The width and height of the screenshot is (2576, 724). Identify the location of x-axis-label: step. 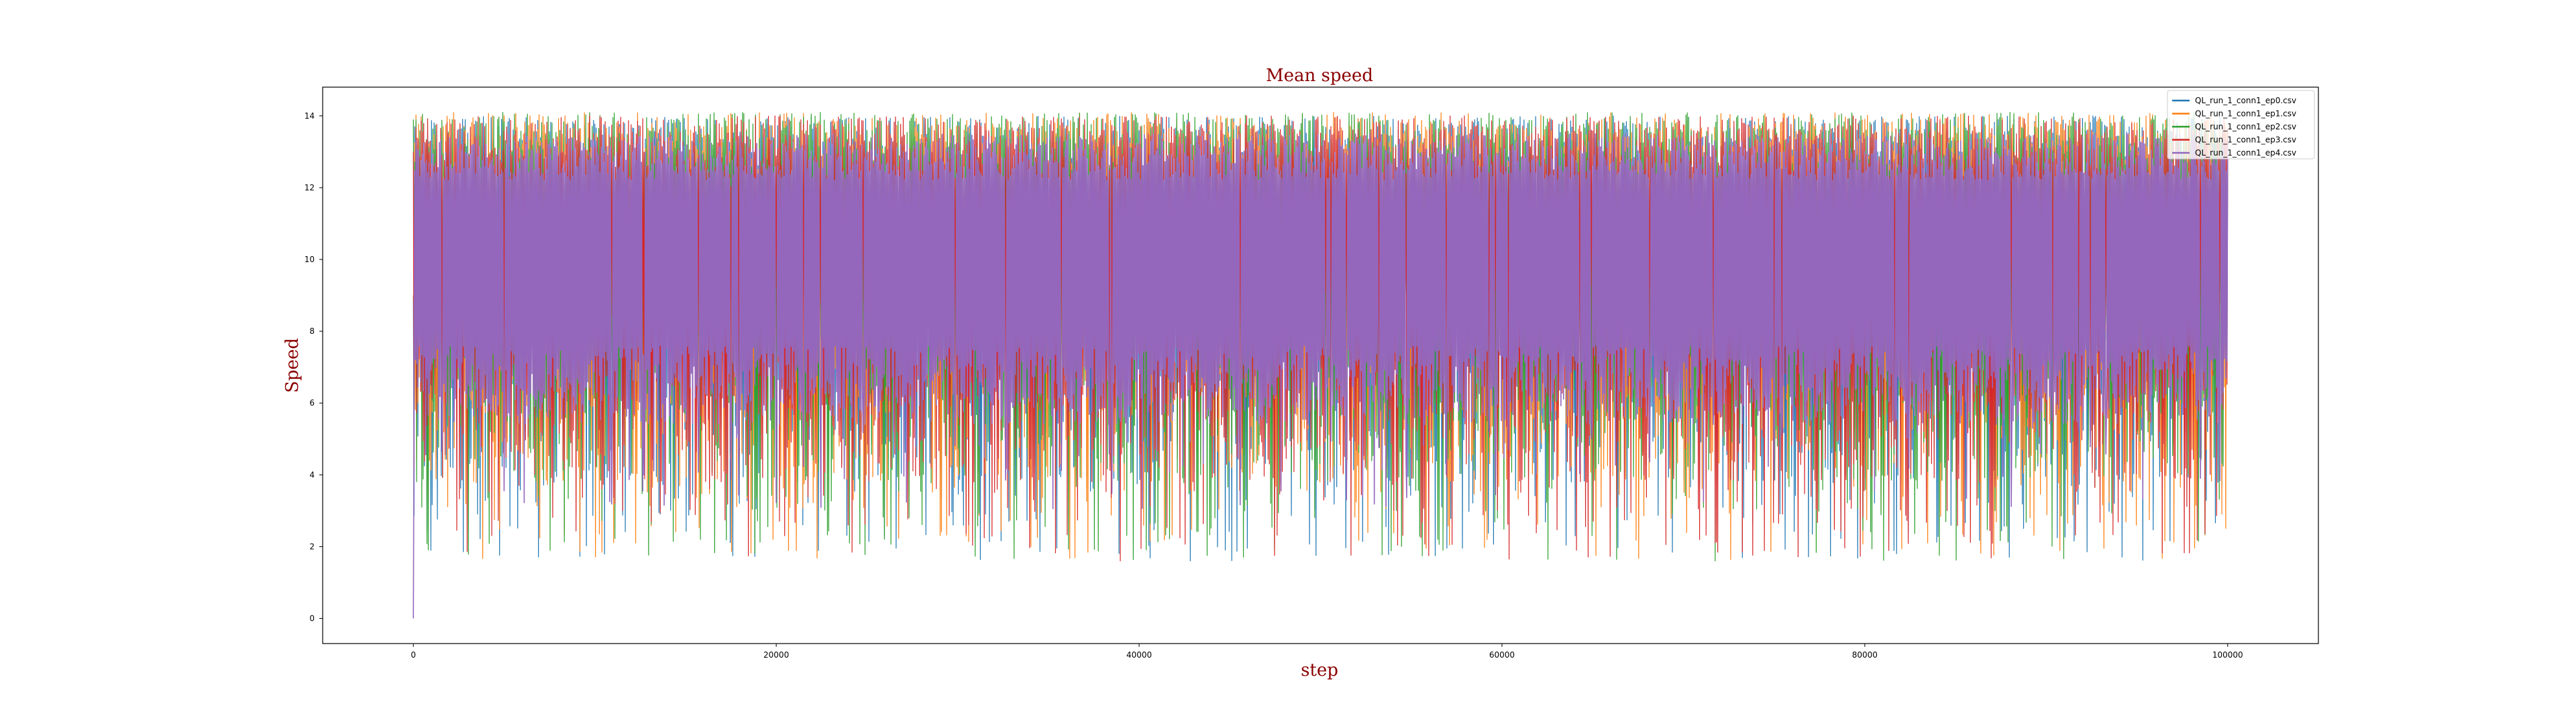
(1319, 670).